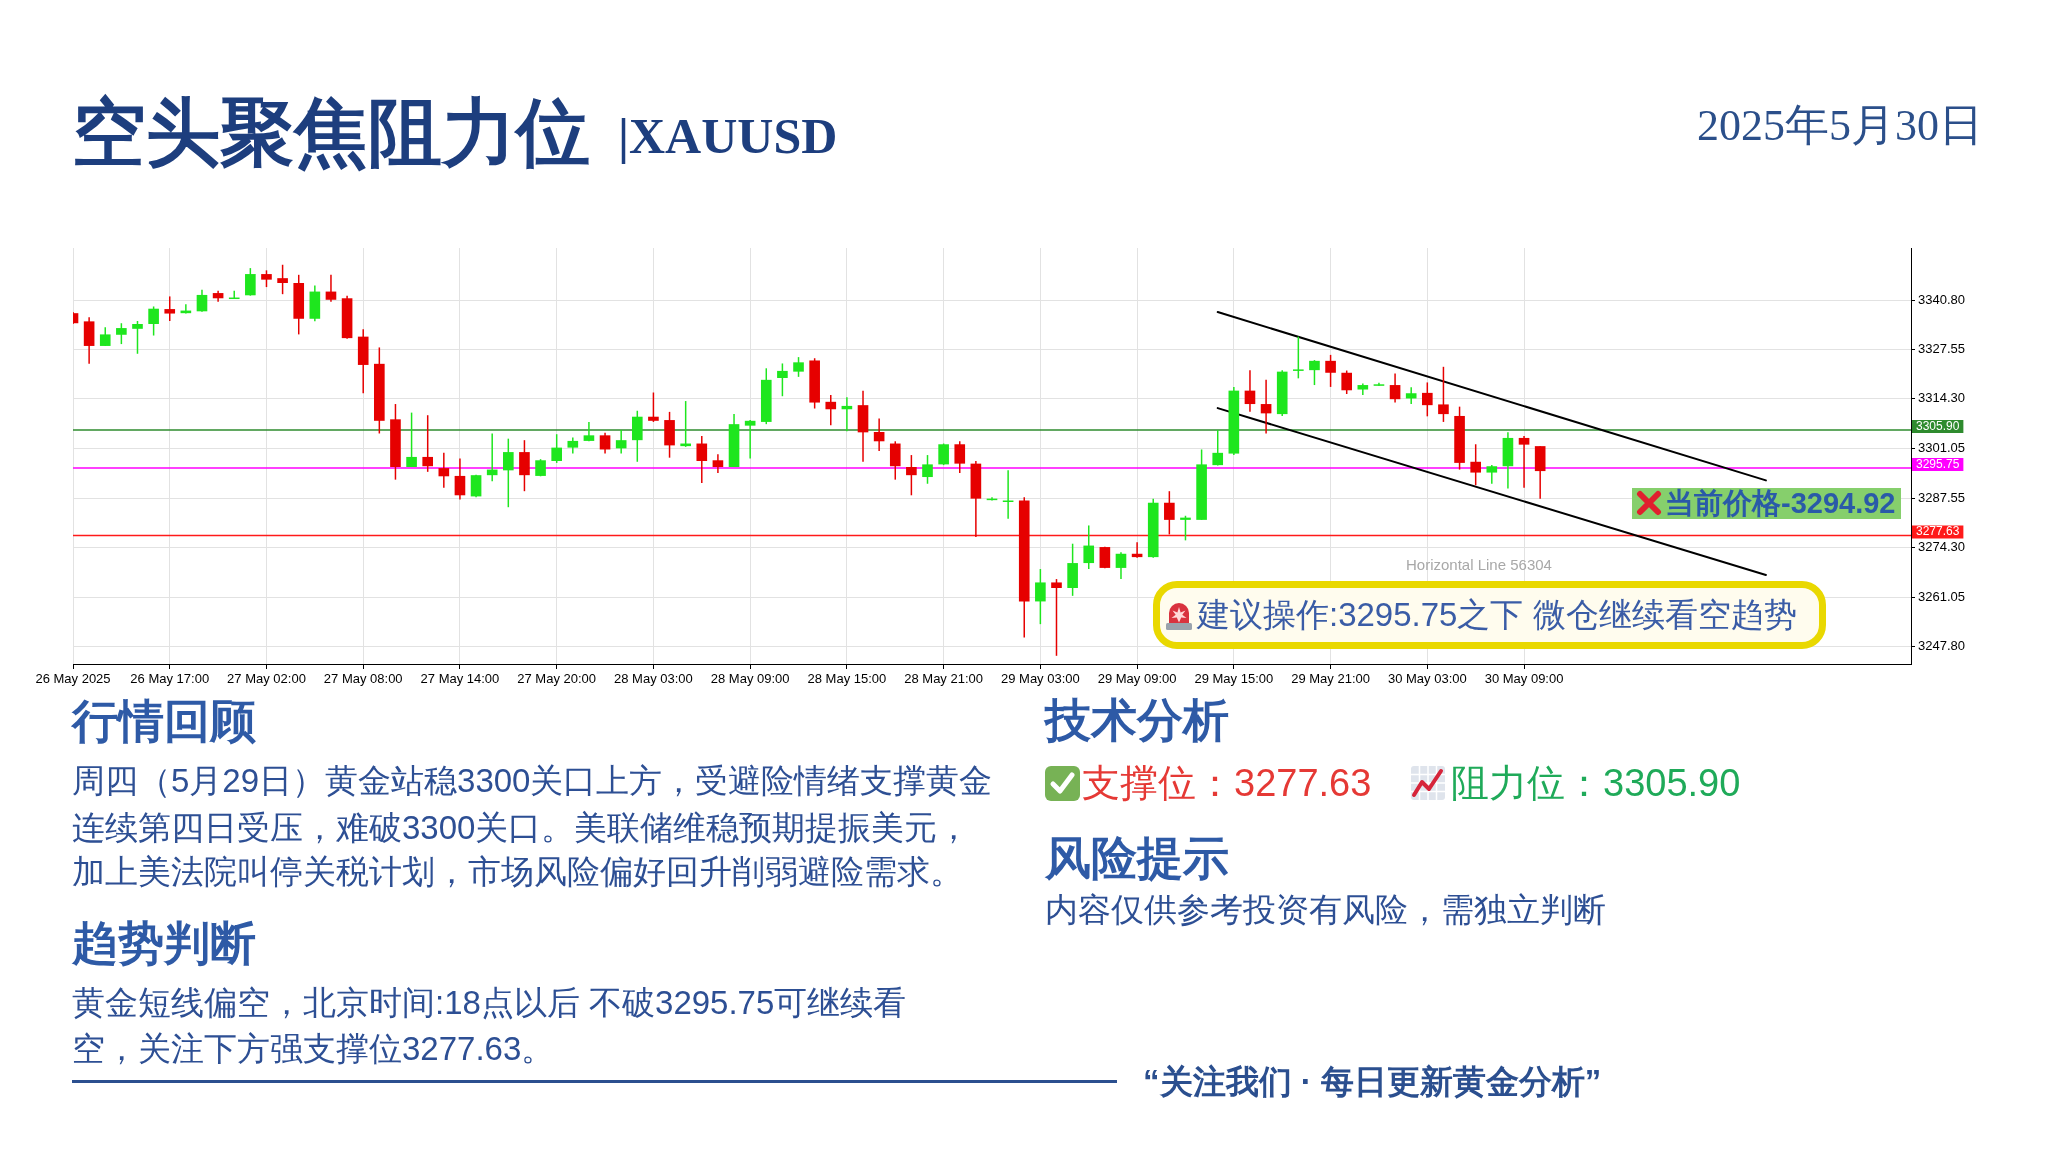 The height and width of the screenshot is (1152, 2048). Describe the element at coordinates (557, 679) in the screenshot. I see `x-tick-label: 27 May 20:00` at that location.